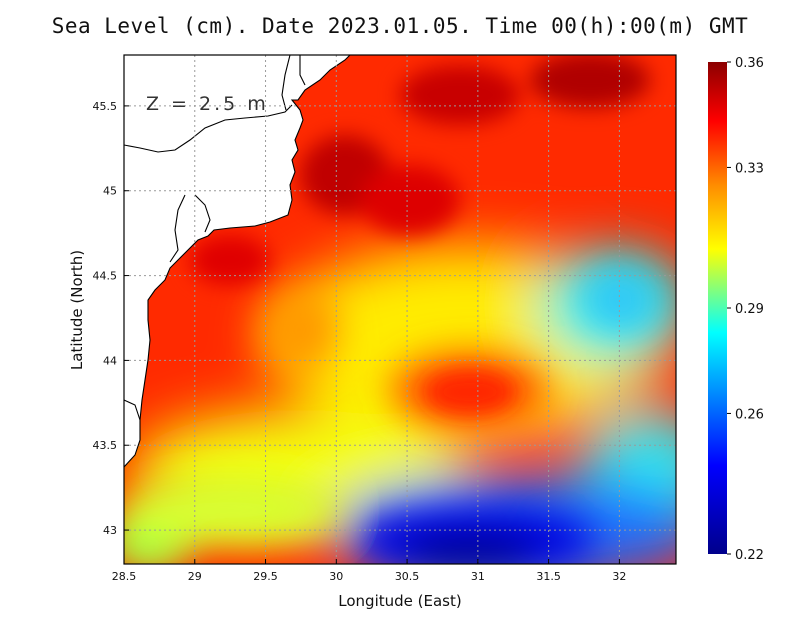 The width and height of the screenshot is (800, 618). Describe the element at coordinates (619, 576) in the screenshot. I see `x-tick-label: 32` at that location.